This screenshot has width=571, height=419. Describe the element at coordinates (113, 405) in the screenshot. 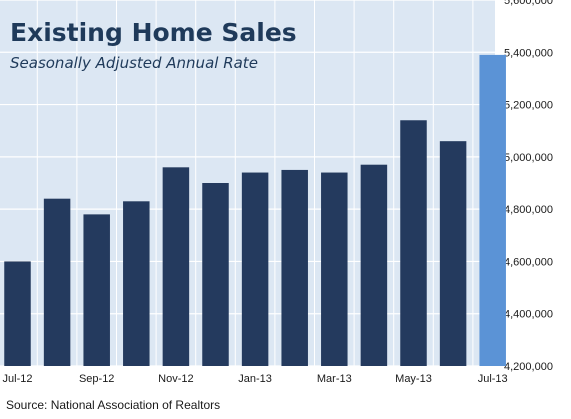

I see `chart-source: Source: National Association of Realtors` at that location.